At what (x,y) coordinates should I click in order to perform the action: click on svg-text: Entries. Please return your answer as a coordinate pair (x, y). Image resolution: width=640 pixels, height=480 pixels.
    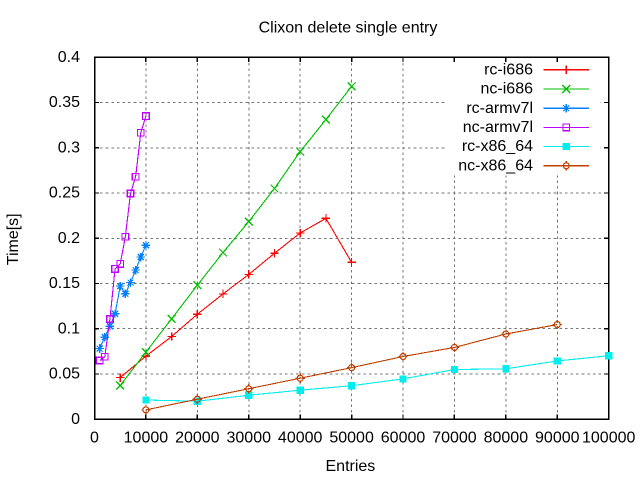
    Looking at the image, I should click on (351, 466).